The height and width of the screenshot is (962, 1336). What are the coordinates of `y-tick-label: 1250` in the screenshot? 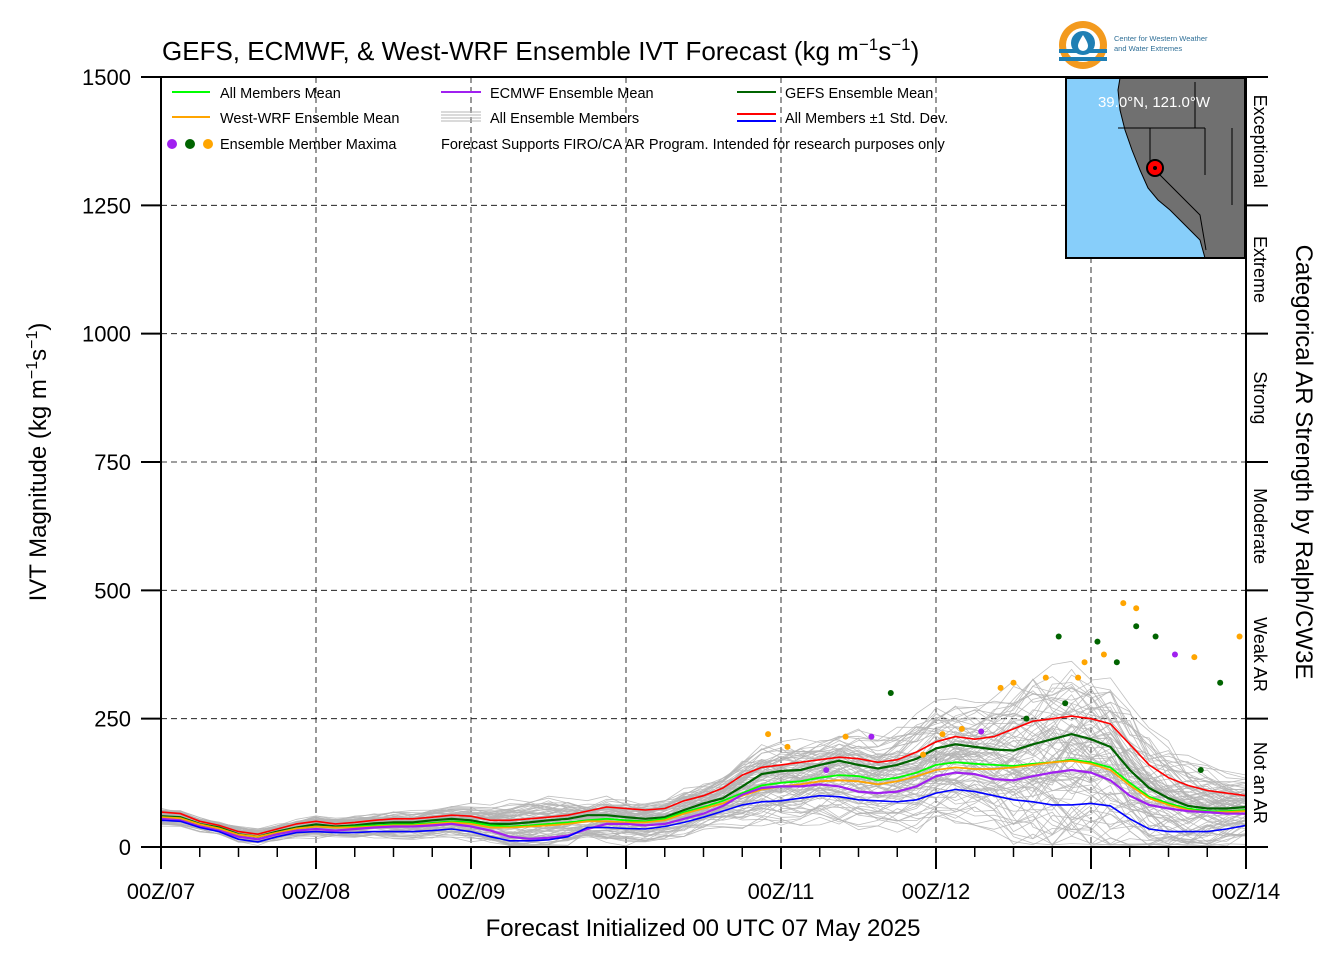 It's located at (106, 205).